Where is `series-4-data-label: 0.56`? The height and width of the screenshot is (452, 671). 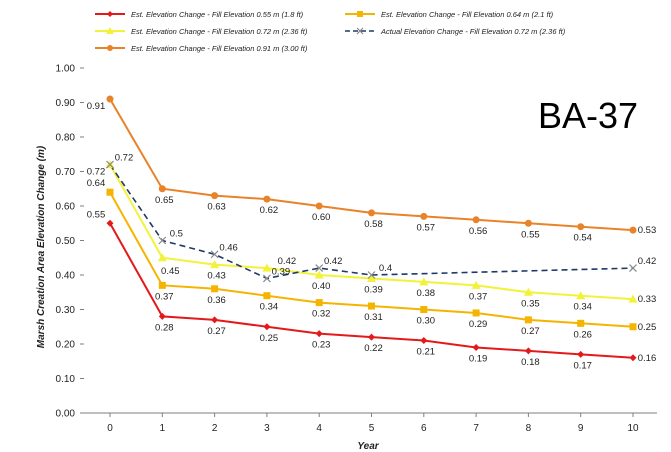
series-4-data-label: 0.56 is located at coordinates (478, 231).